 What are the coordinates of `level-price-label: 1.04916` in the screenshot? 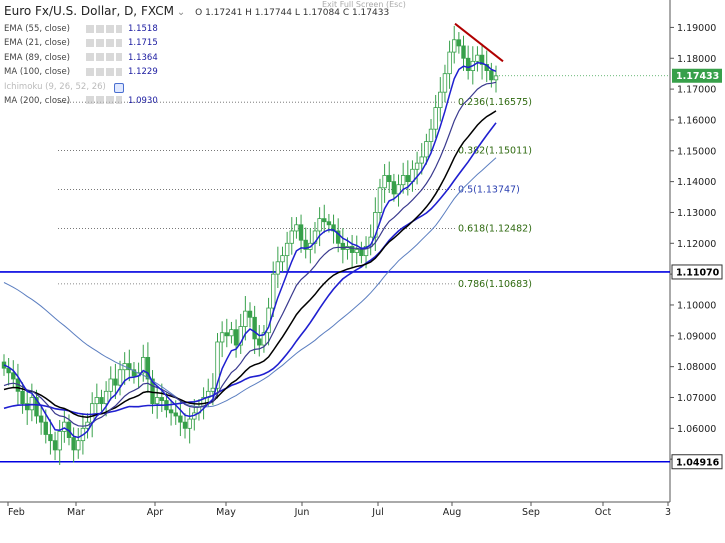 It's located at (698, 462).